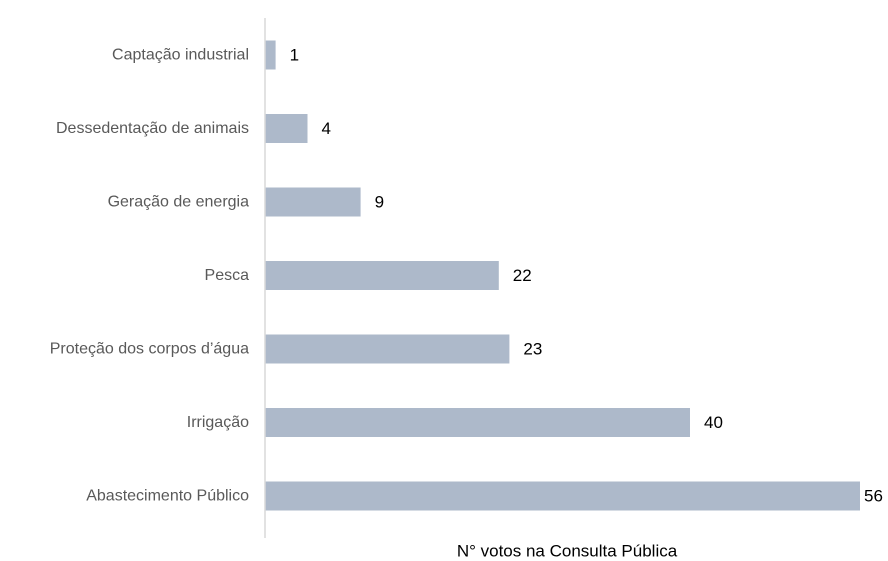 This screenshot has height=561, width=888. Describe the element at coordinates (167, 496) in the screenshot. I see `category-label-abastecimento-publico: Abastecimento Público` at that location.